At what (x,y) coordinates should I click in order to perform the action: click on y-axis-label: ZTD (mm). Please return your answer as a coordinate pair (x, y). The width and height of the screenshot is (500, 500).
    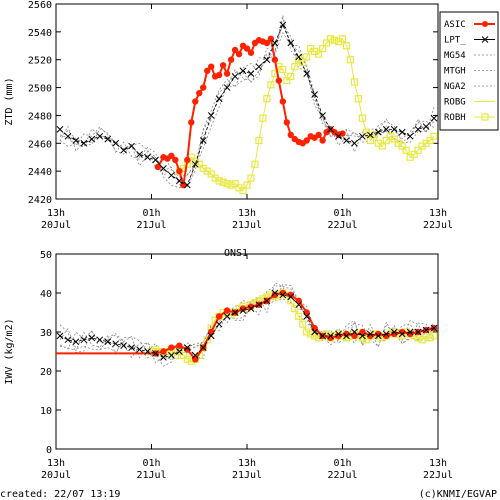
    Looking at the image, I should click on (9, 101).